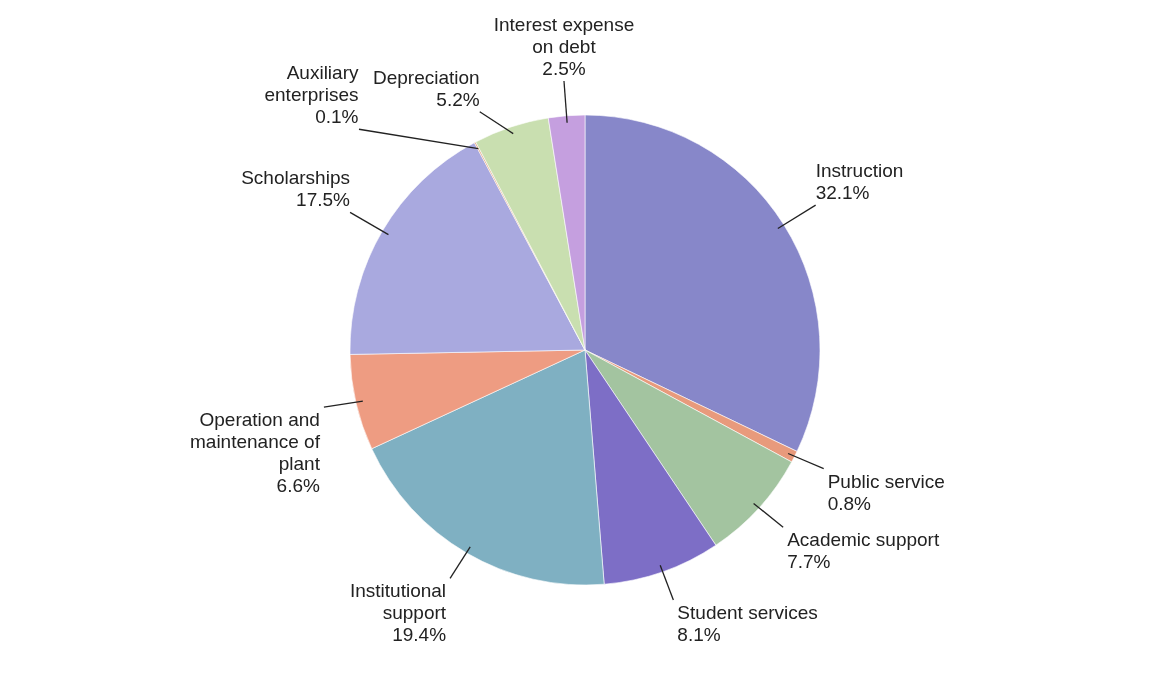 The height and width of the screenshot is (679, 1157). I want to click on data-label: 32.1%, so click(842, 193).